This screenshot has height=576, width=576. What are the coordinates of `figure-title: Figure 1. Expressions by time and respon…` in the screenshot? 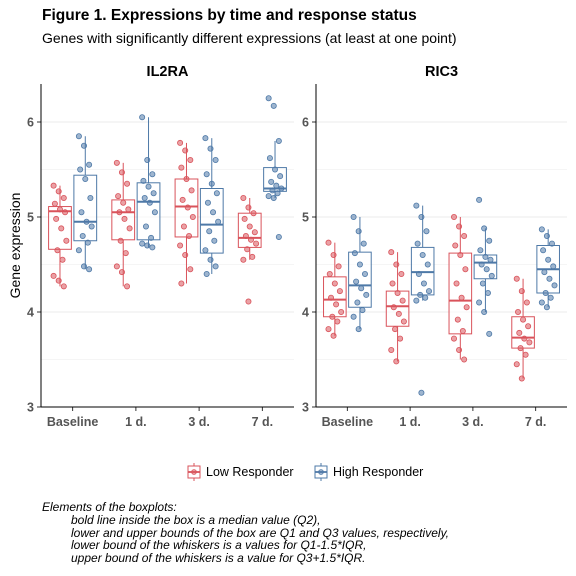 It's located at (229, 15).